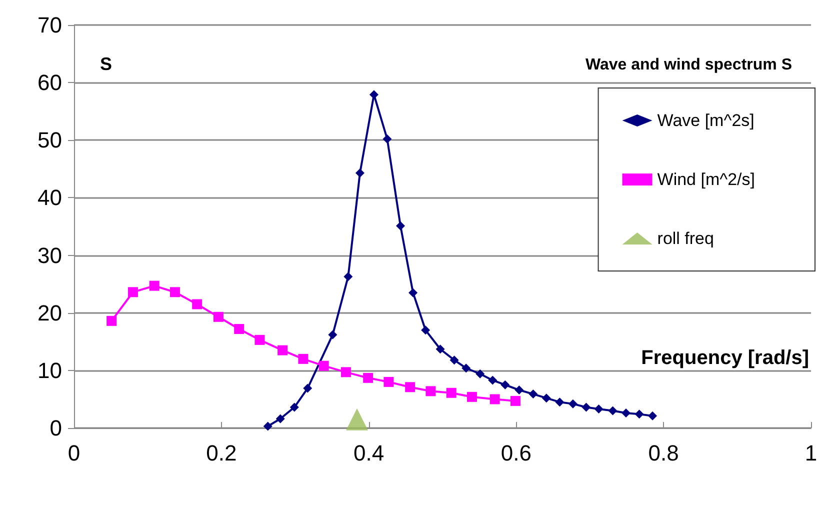 This screenshot has height=508, width=825. What do you see at coordinates (221, 453) in the screenshot?
I see `x-tick-label: 0.2` at bounding box center [221, 453].